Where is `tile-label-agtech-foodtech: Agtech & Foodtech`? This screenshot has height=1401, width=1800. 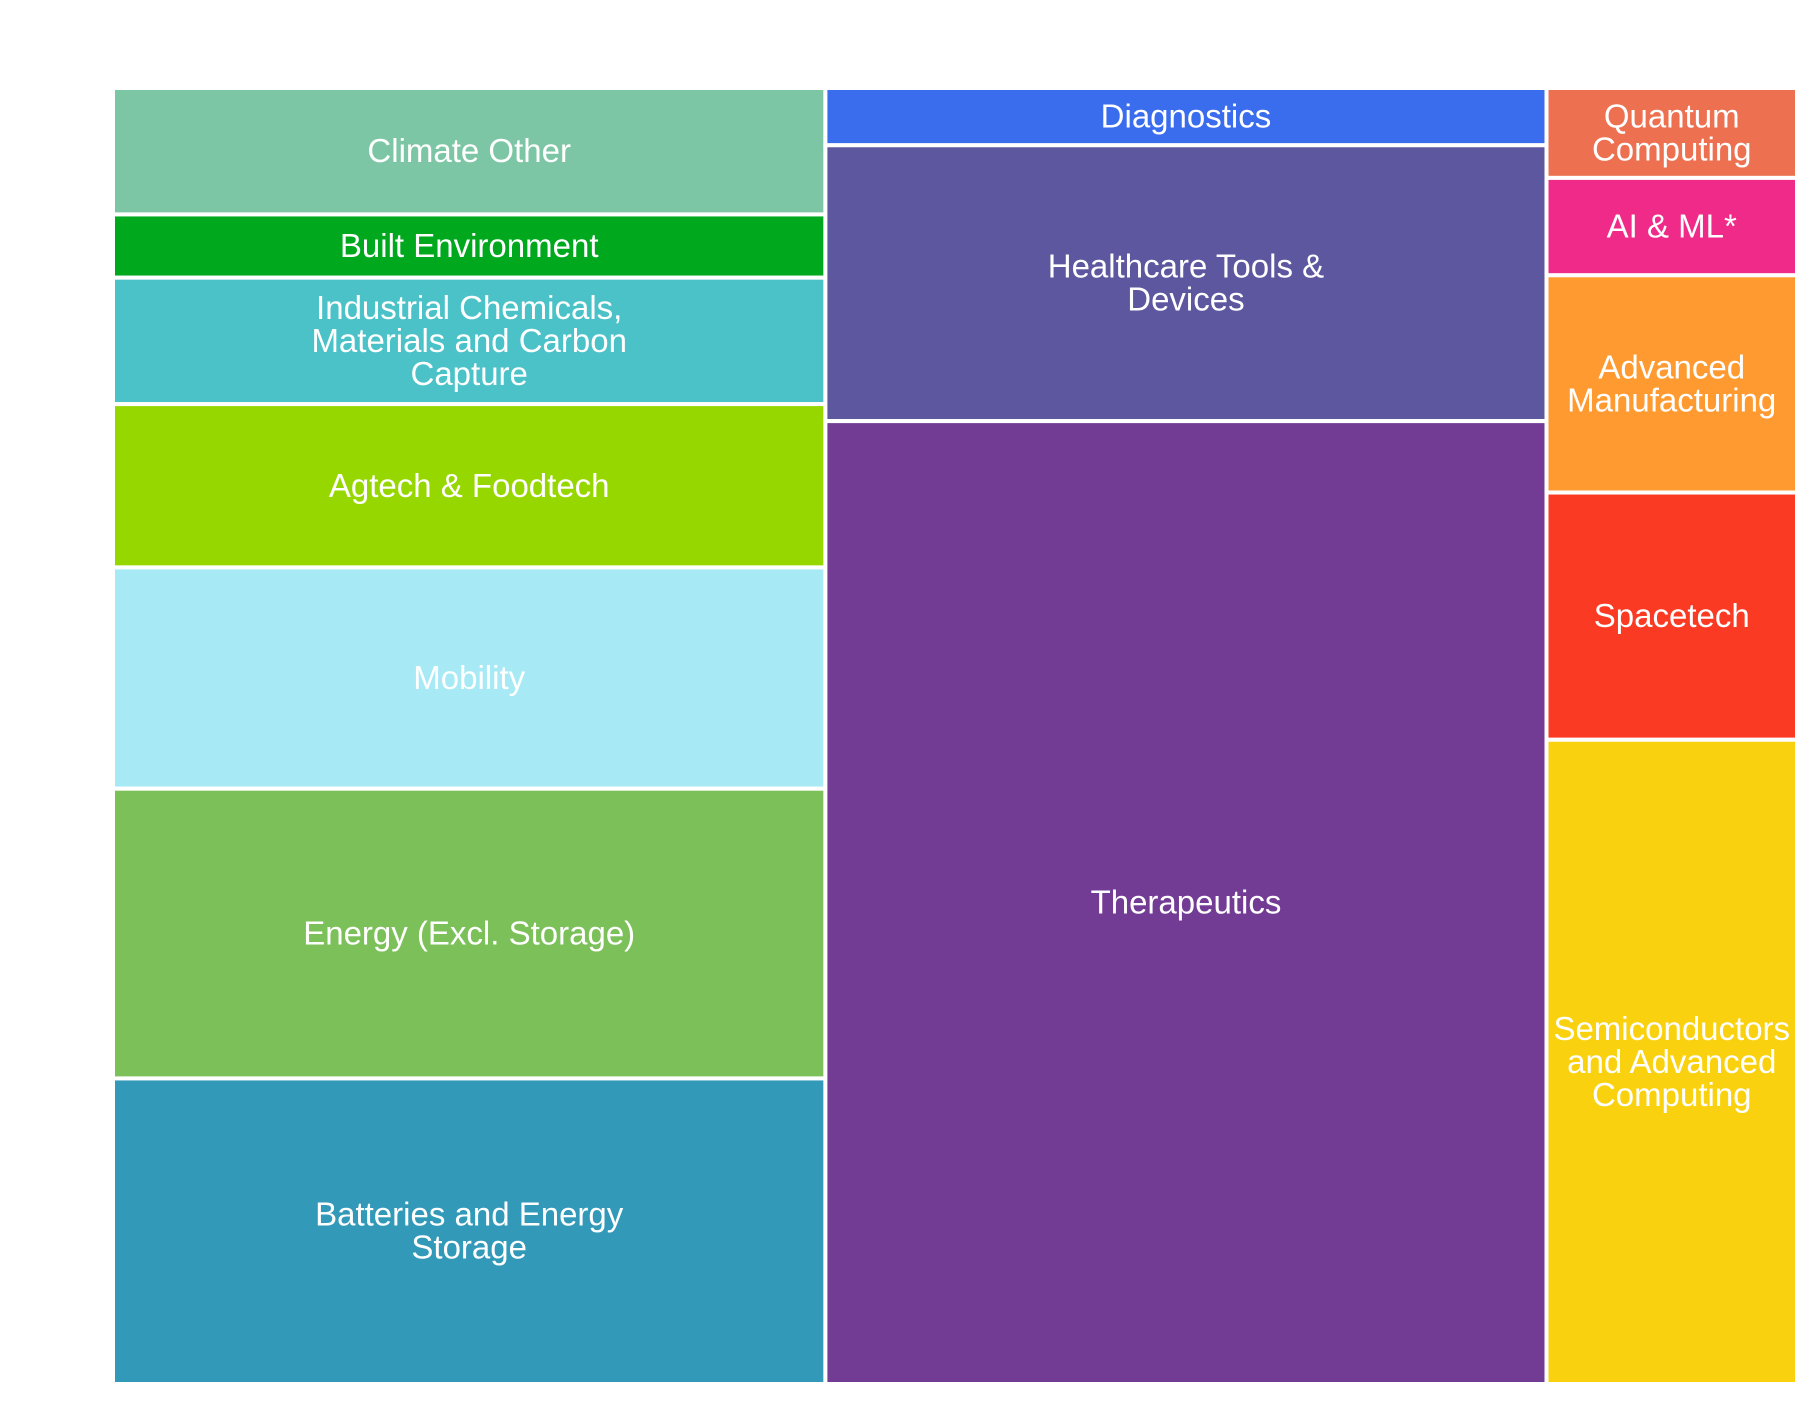 tile-label-agtech-foodtech: Agtech & Foodtech is located at coordinates (469, 485).